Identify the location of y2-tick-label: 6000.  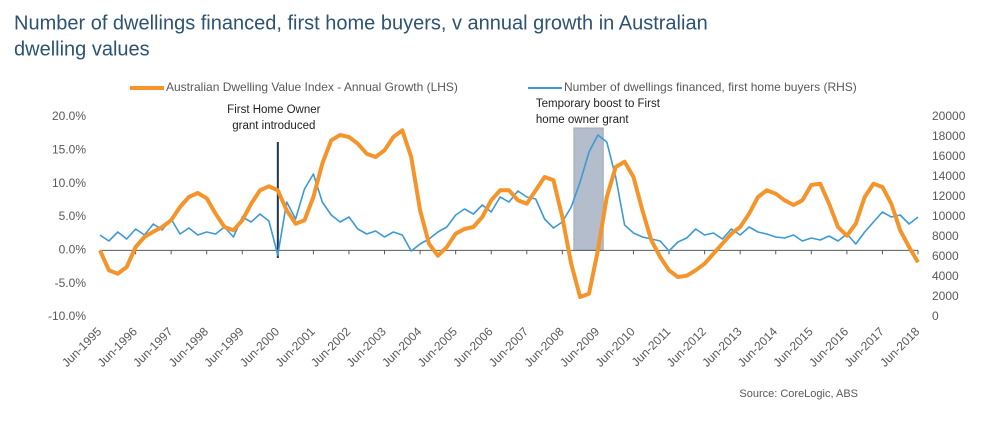
(945, 256).